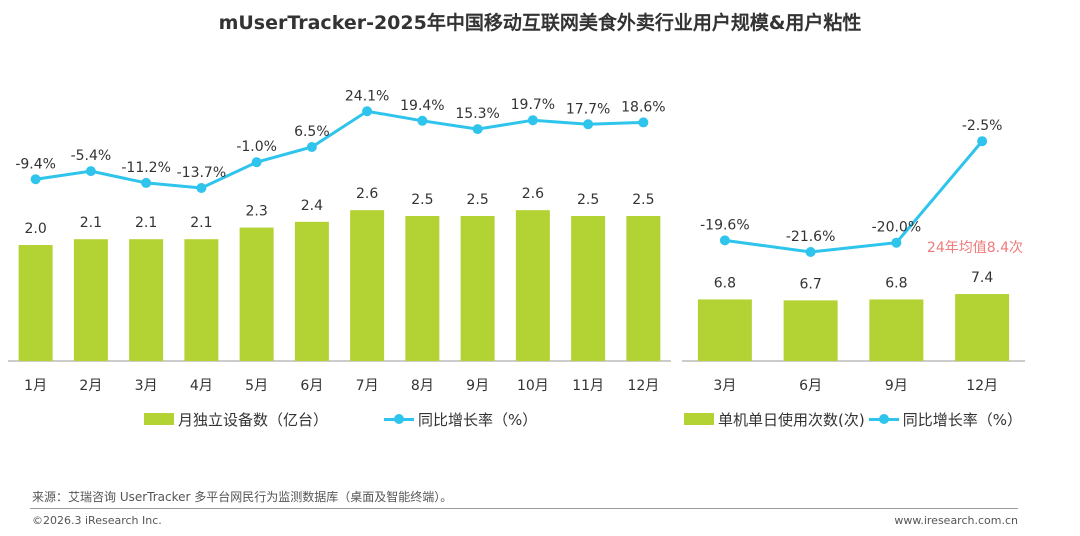 This screenshot has width=1080, height=536. I want to click on legend-left: 月独立设备数（亿台） 同比增长率（%）, so click(340, 419).